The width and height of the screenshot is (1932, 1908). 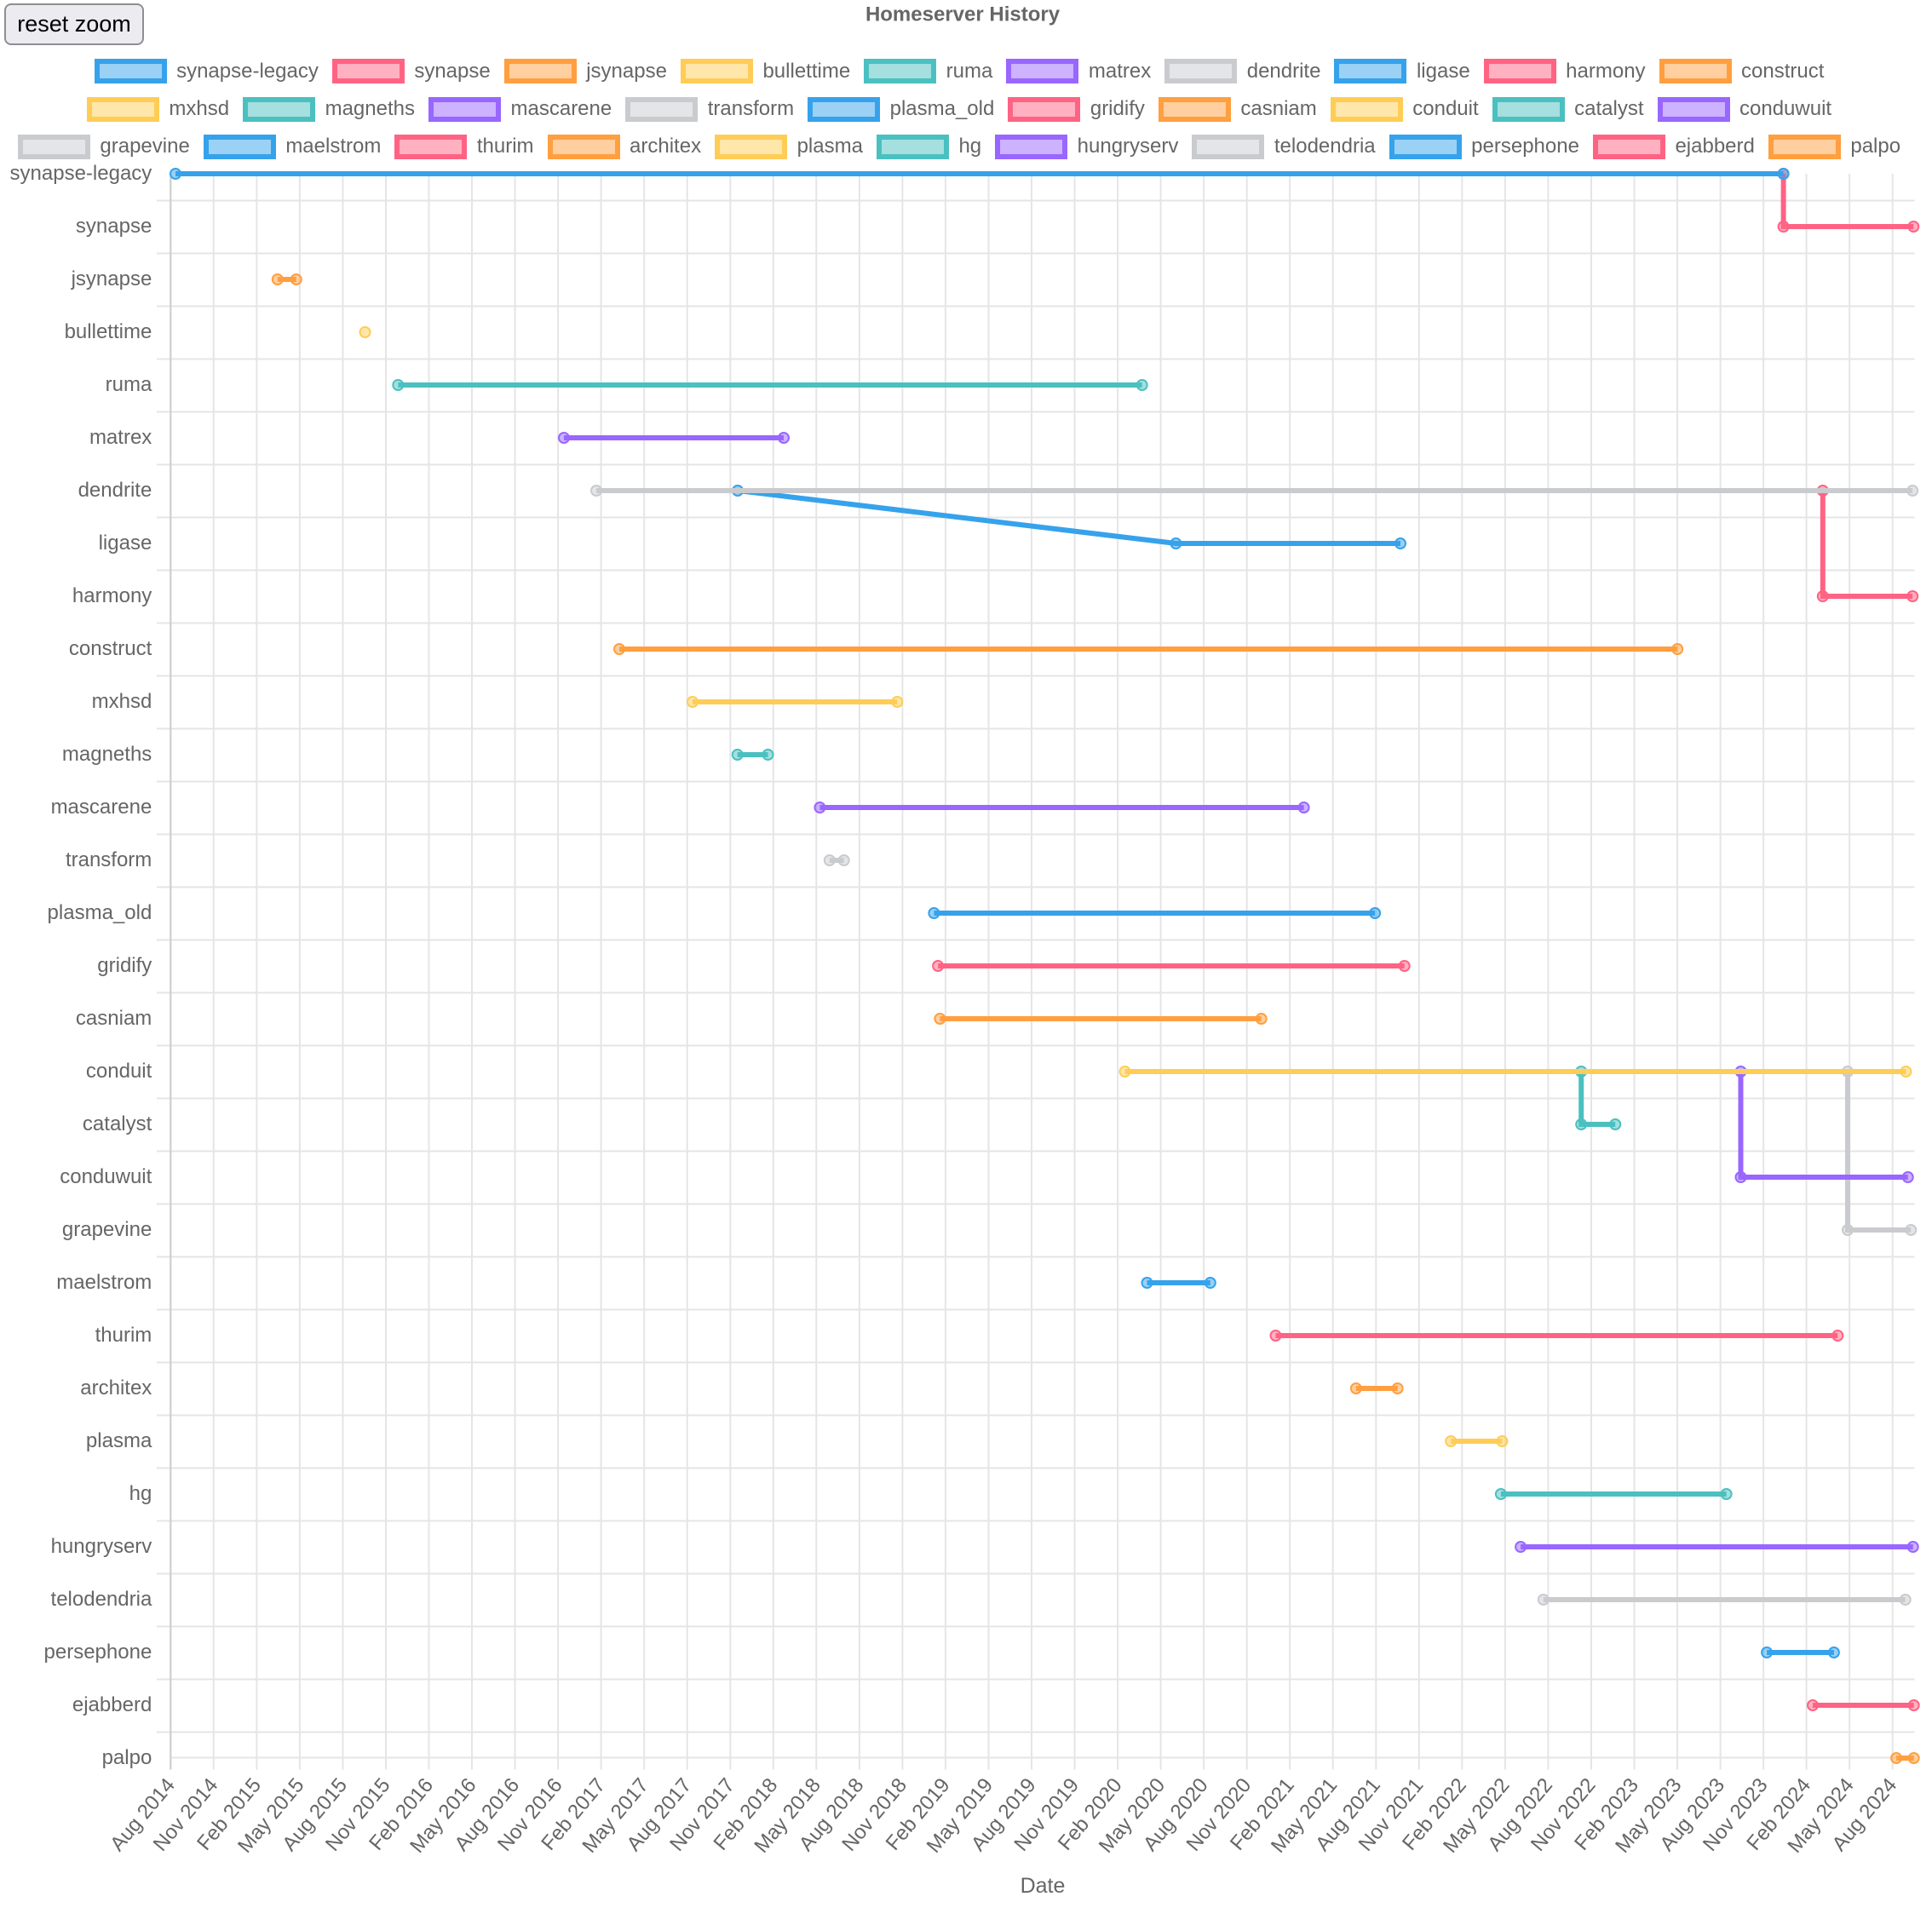 What do you see at coordinates (140, 1493) in the screenshot?
I see `svg-text: hg` at bounding box center [140, 1493].